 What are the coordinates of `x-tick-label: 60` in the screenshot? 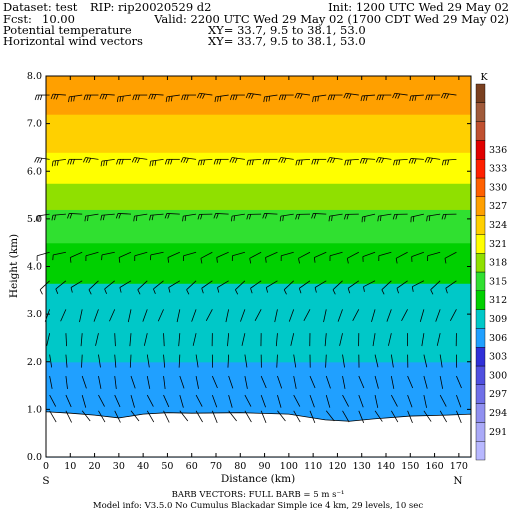 It's located at (192, 466).